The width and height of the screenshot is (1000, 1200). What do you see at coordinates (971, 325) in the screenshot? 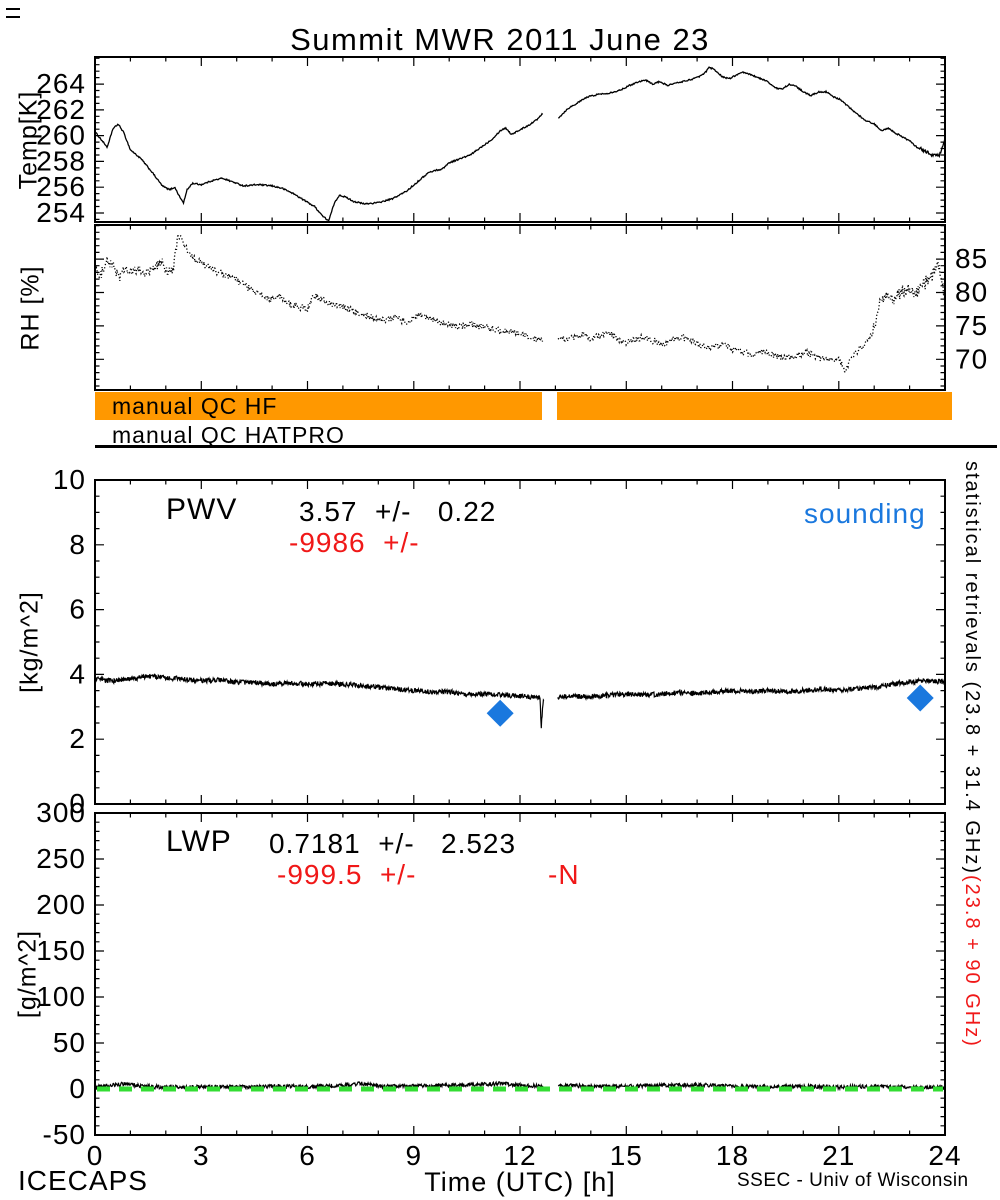
I see `relative_humidity-ytick-label: 75` at bounding box center [971, 325].